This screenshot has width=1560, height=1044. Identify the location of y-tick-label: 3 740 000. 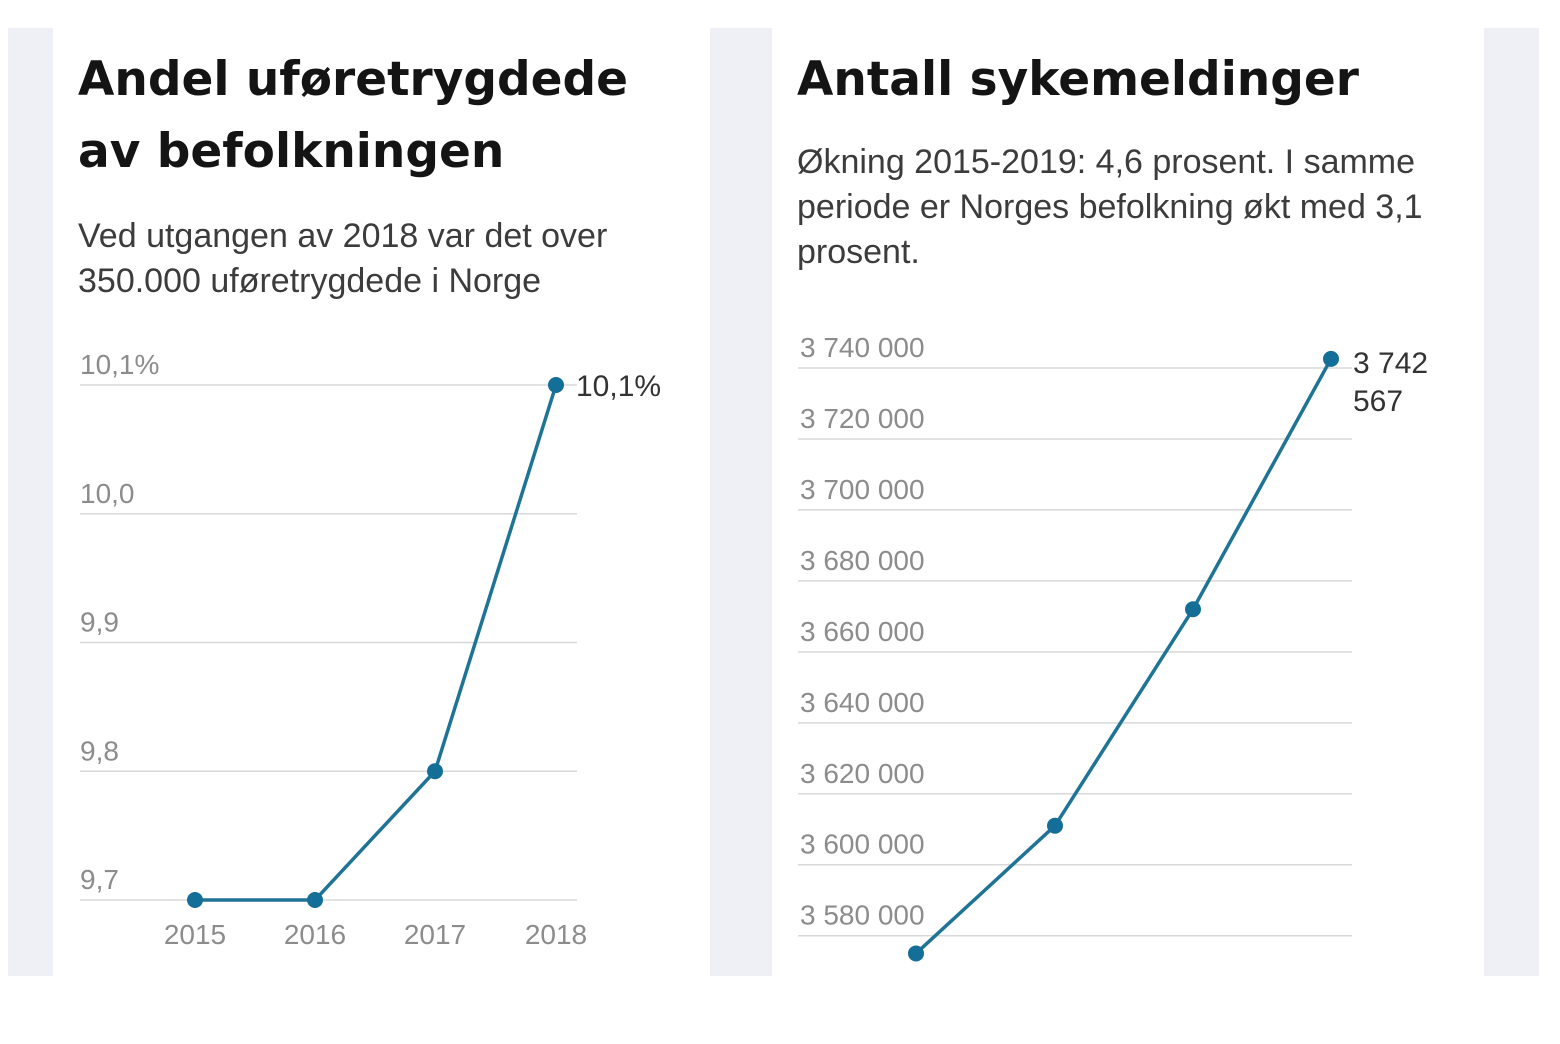
(862, 347).